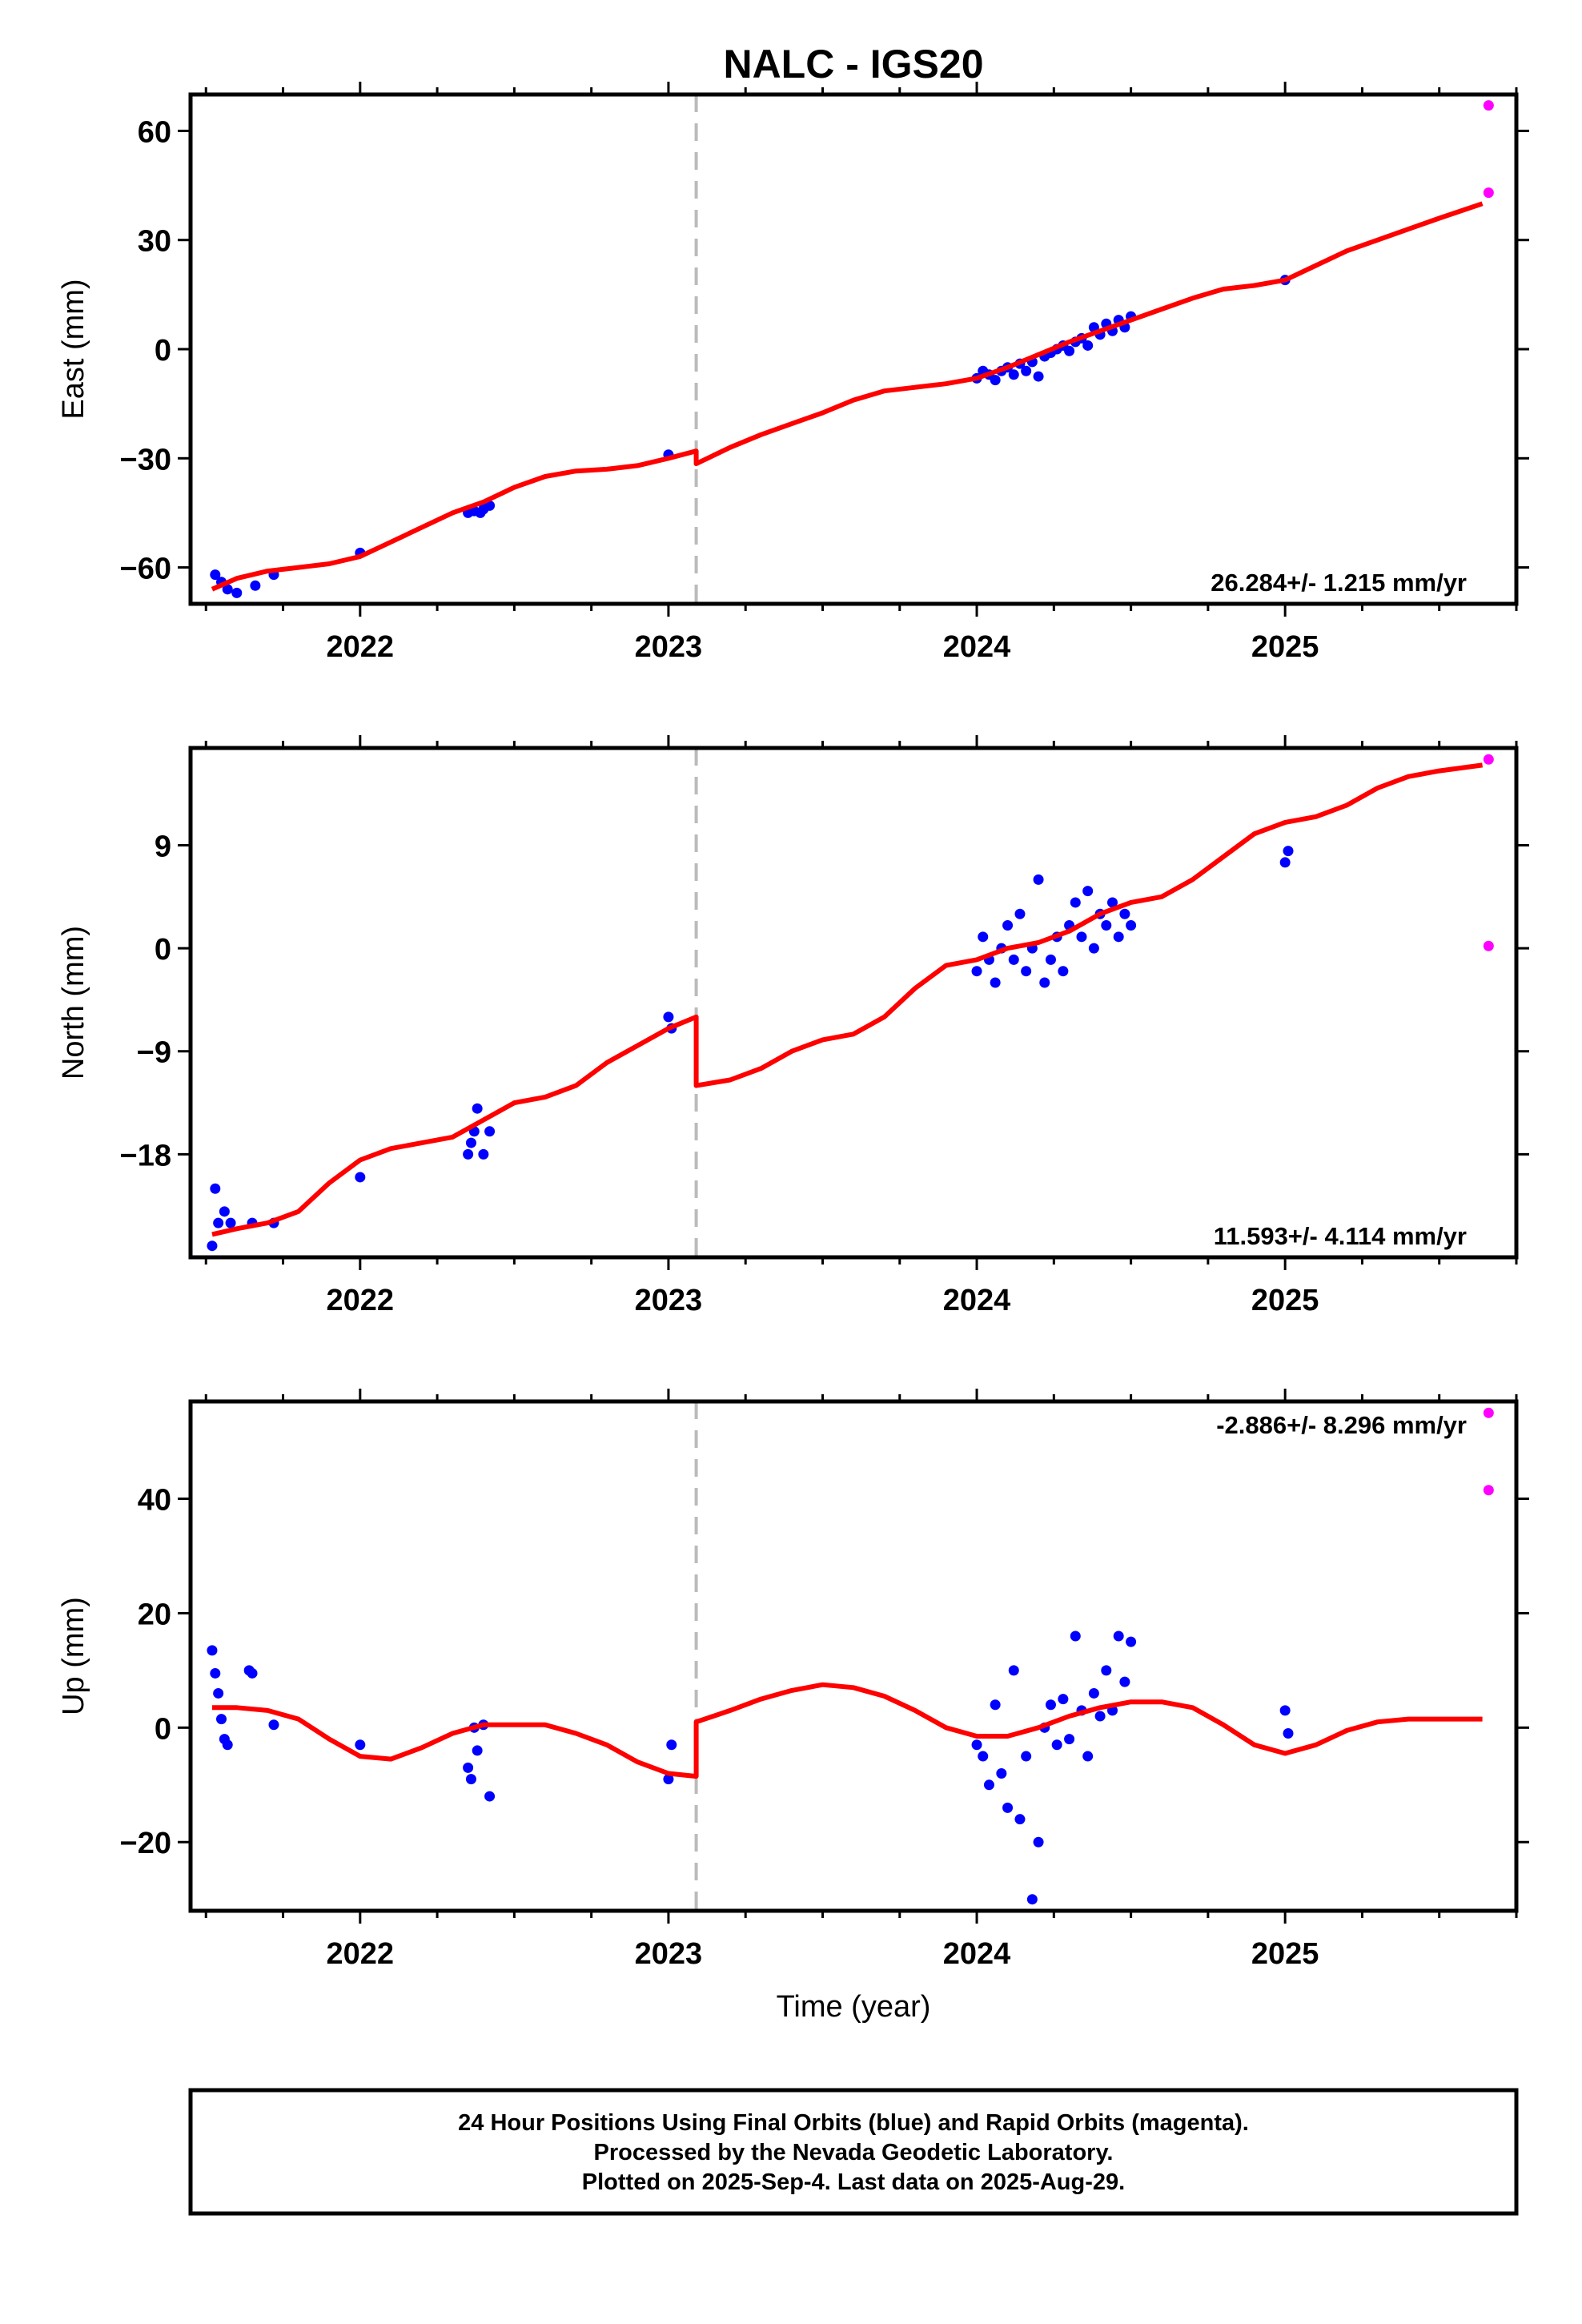  I want to click on east-model-curve, so click(847, 396).